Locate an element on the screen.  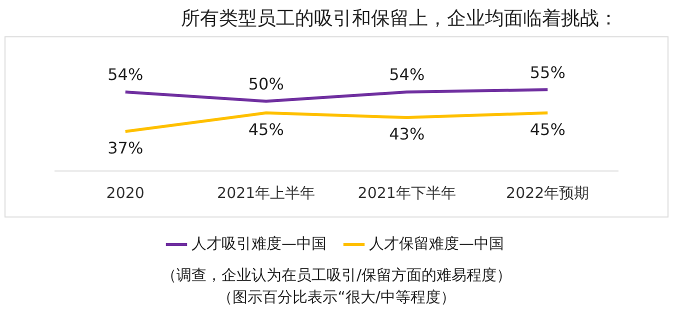
legend-label: 人才吸引难度—中国 is located at coordinates (259, 243).